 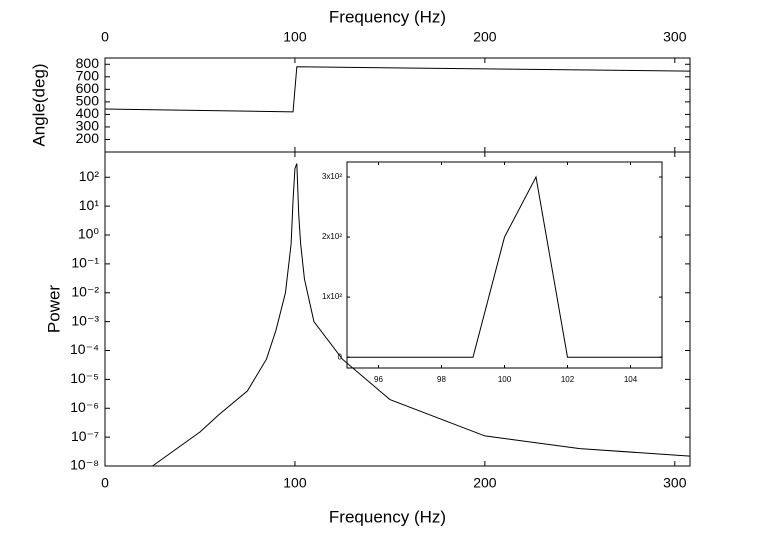 I want to click on y-tick-label: 10², so click(x=89, y=176).